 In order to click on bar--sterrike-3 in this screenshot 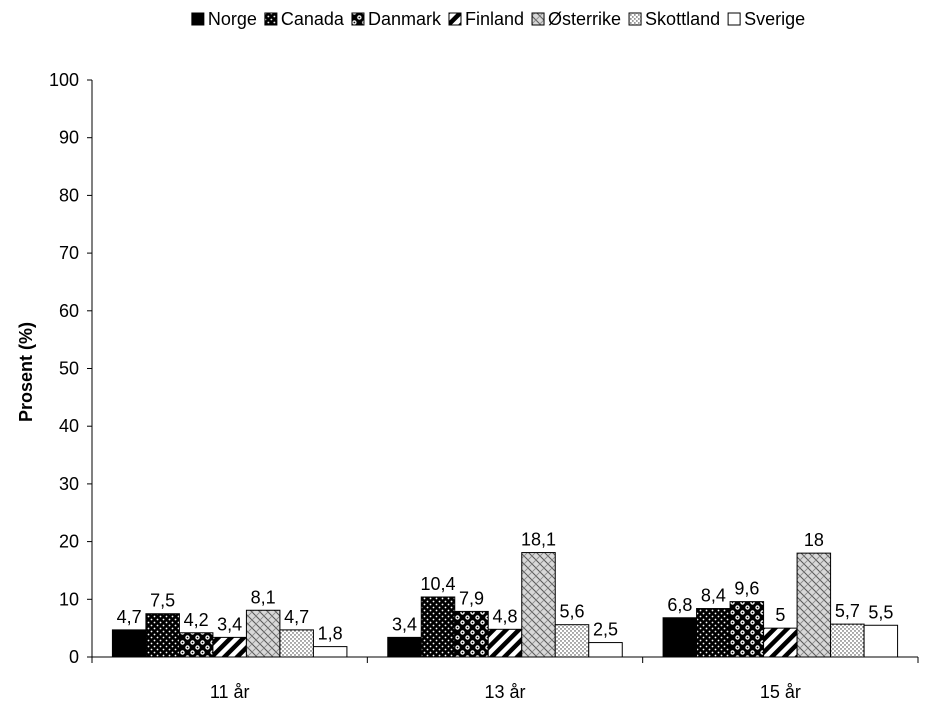, I will do `click(814, 605)`.